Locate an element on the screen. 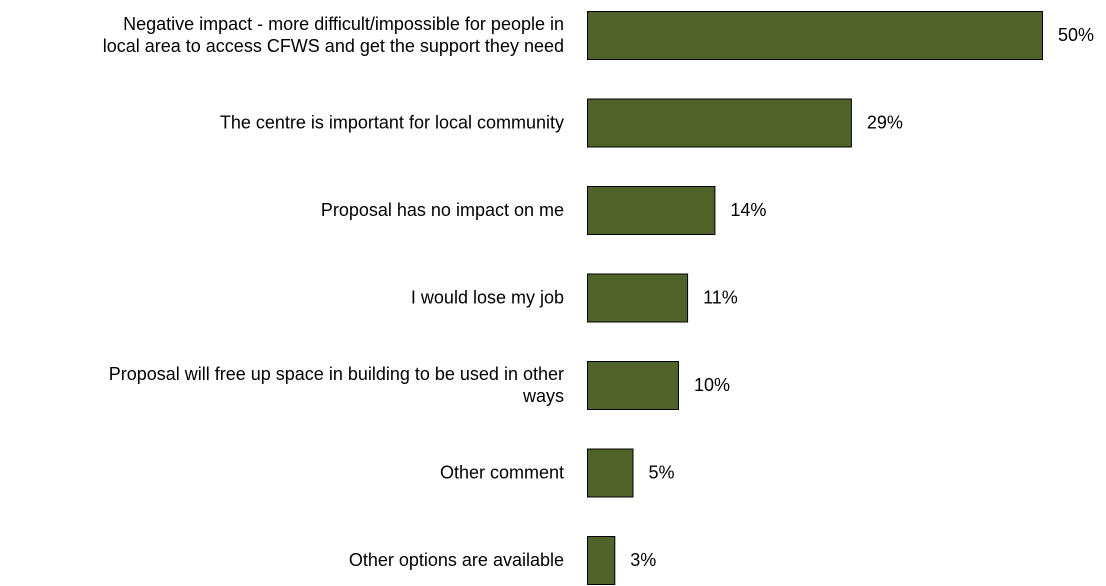  category-label-3: I would lose my job is located at coordinates (487, 298).